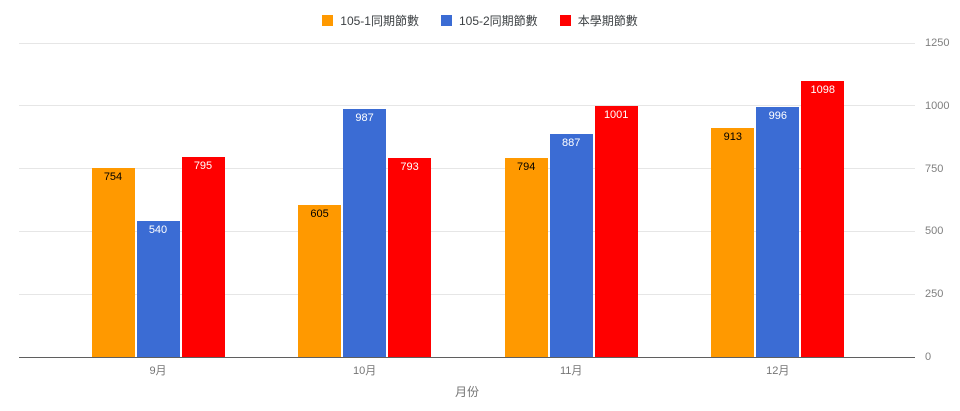 This screenshot has height=411, width=960. I want to click on y-axis-tick-label: 1000, so click(937, 105).